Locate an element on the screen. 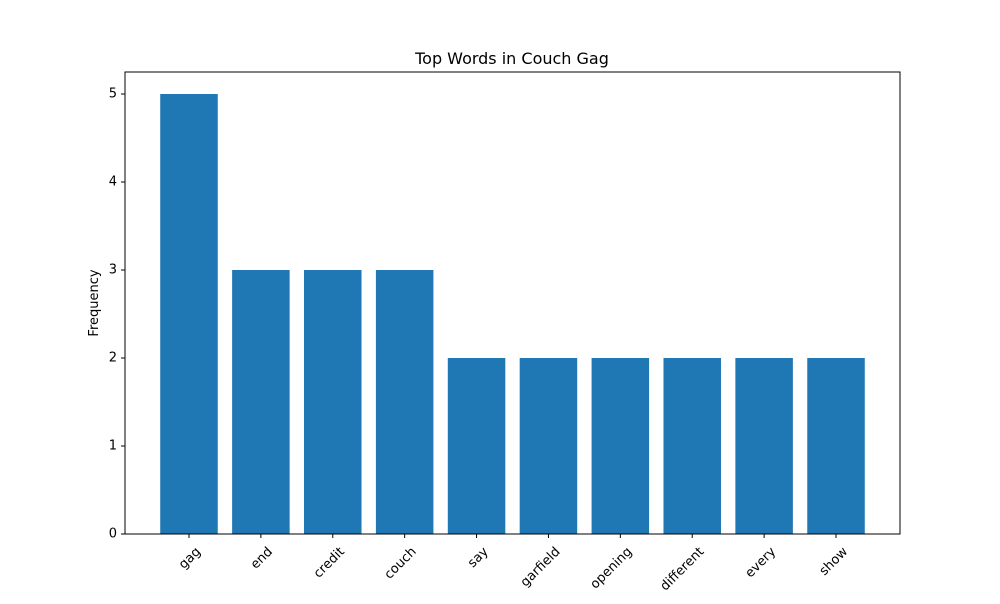  x-tick-label-garfield: garfield is located at coordinates (541, 567).